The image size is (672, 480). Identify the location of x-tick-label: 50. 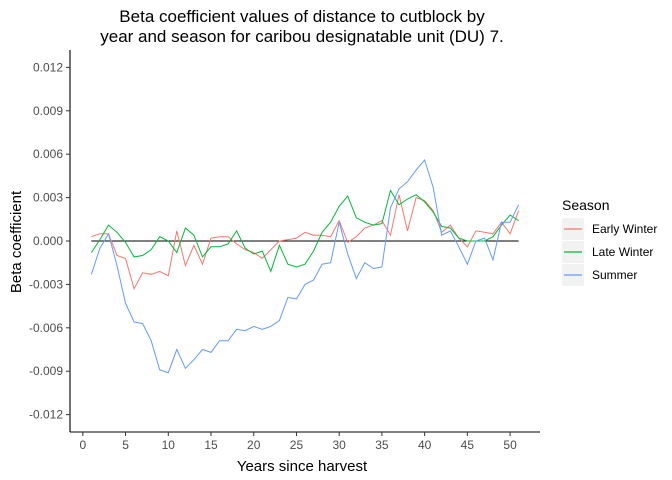
(510, 445).